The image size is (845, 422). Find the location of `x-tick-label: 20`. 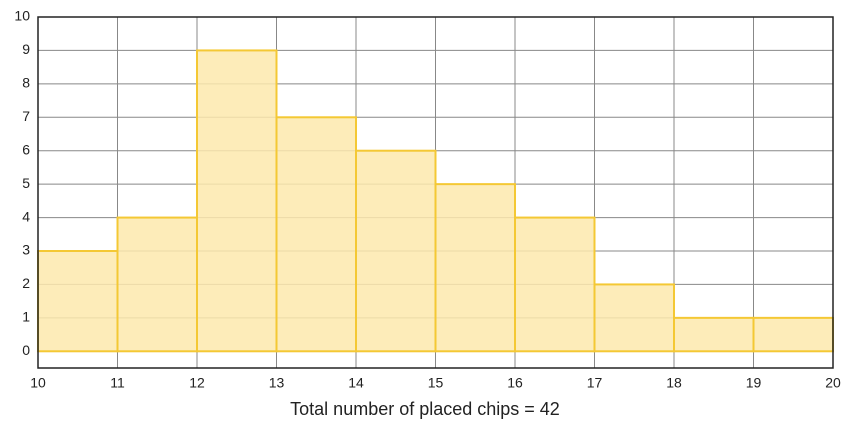

x-tick-label: 20 is located at coordinates (833, 383).